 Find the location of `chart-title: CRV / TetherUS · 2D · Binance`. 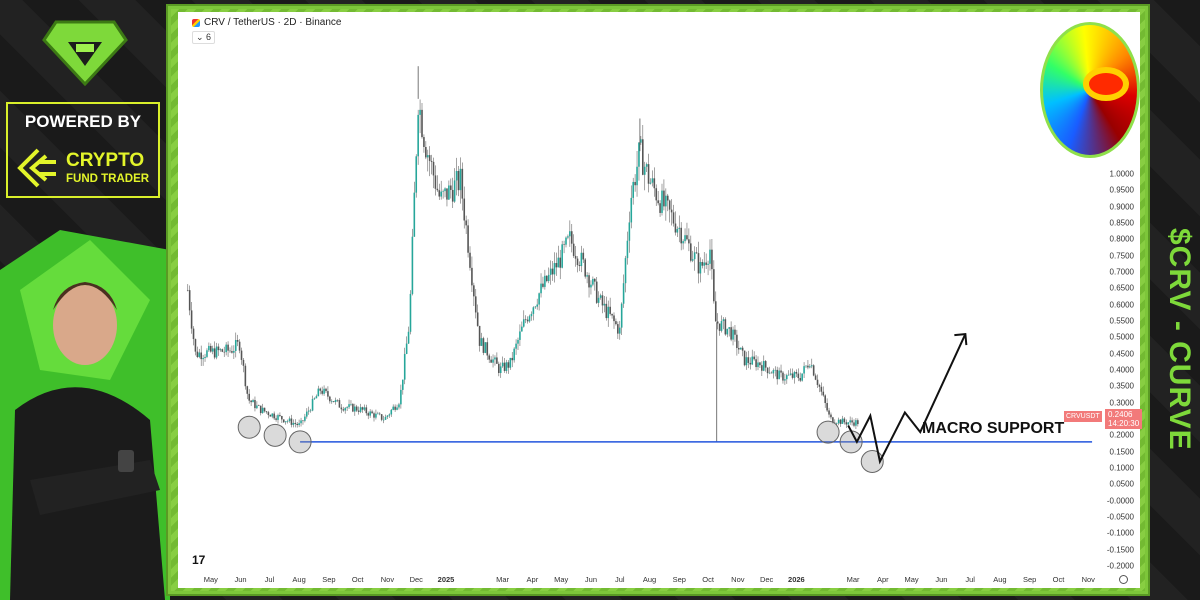

chart-title: CRV / TetherUS · 2D · Binance is located at coordinates (266, 22).